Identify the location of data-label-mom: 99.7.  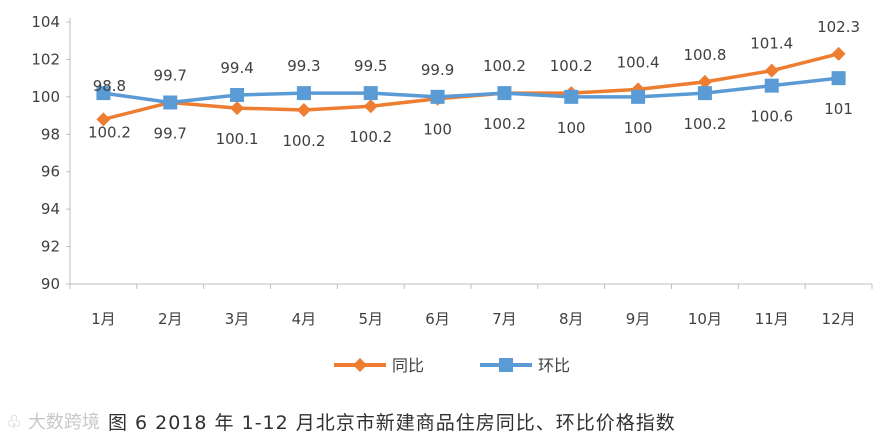
(170, 133).